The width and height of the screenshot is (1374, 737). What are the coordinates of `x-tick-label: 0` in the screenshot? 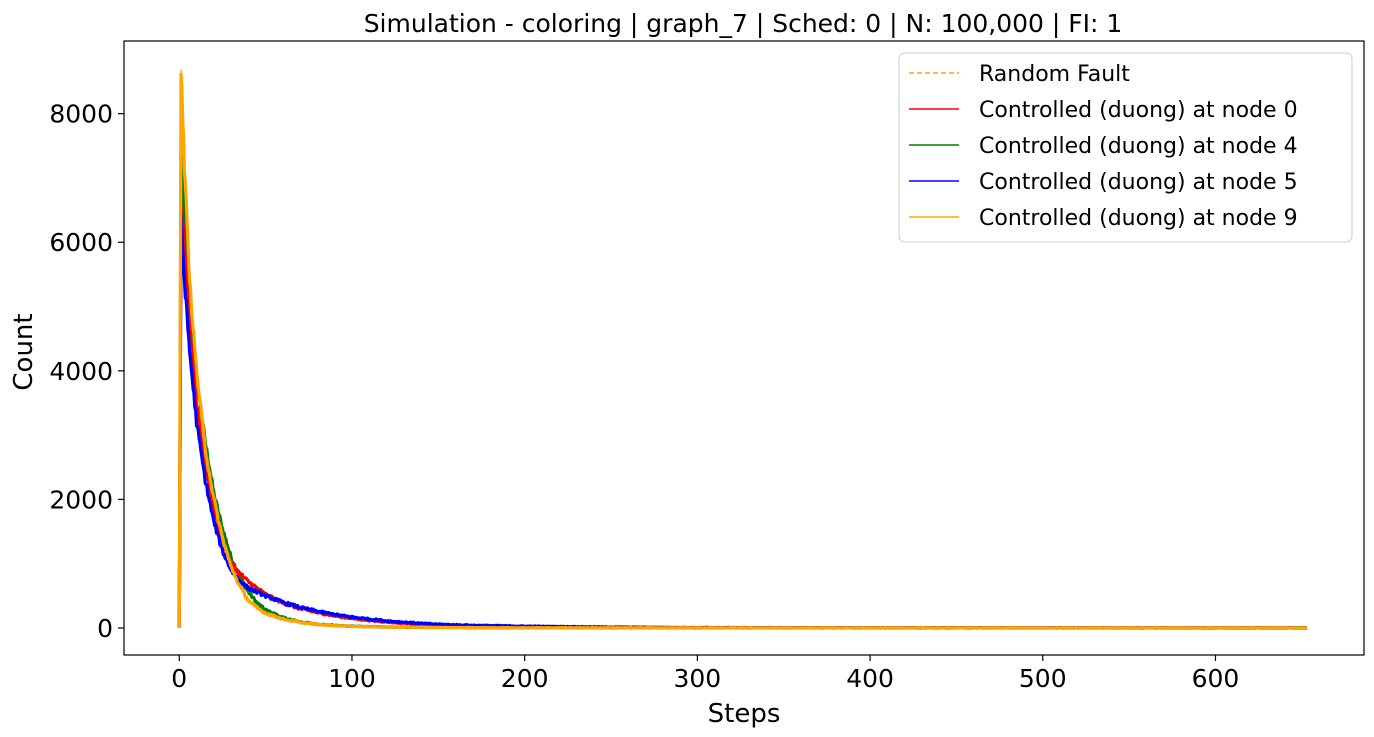 It's located at (179, 678).